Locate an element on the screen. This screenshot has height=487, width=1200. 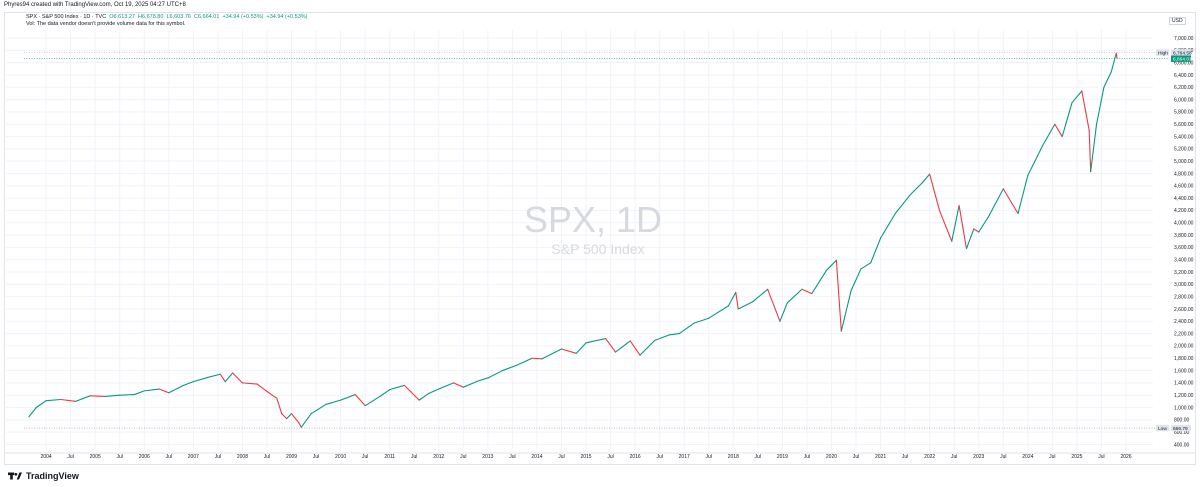
y-tick-label: 6,600.00 is located at coordinates (1184, 63).